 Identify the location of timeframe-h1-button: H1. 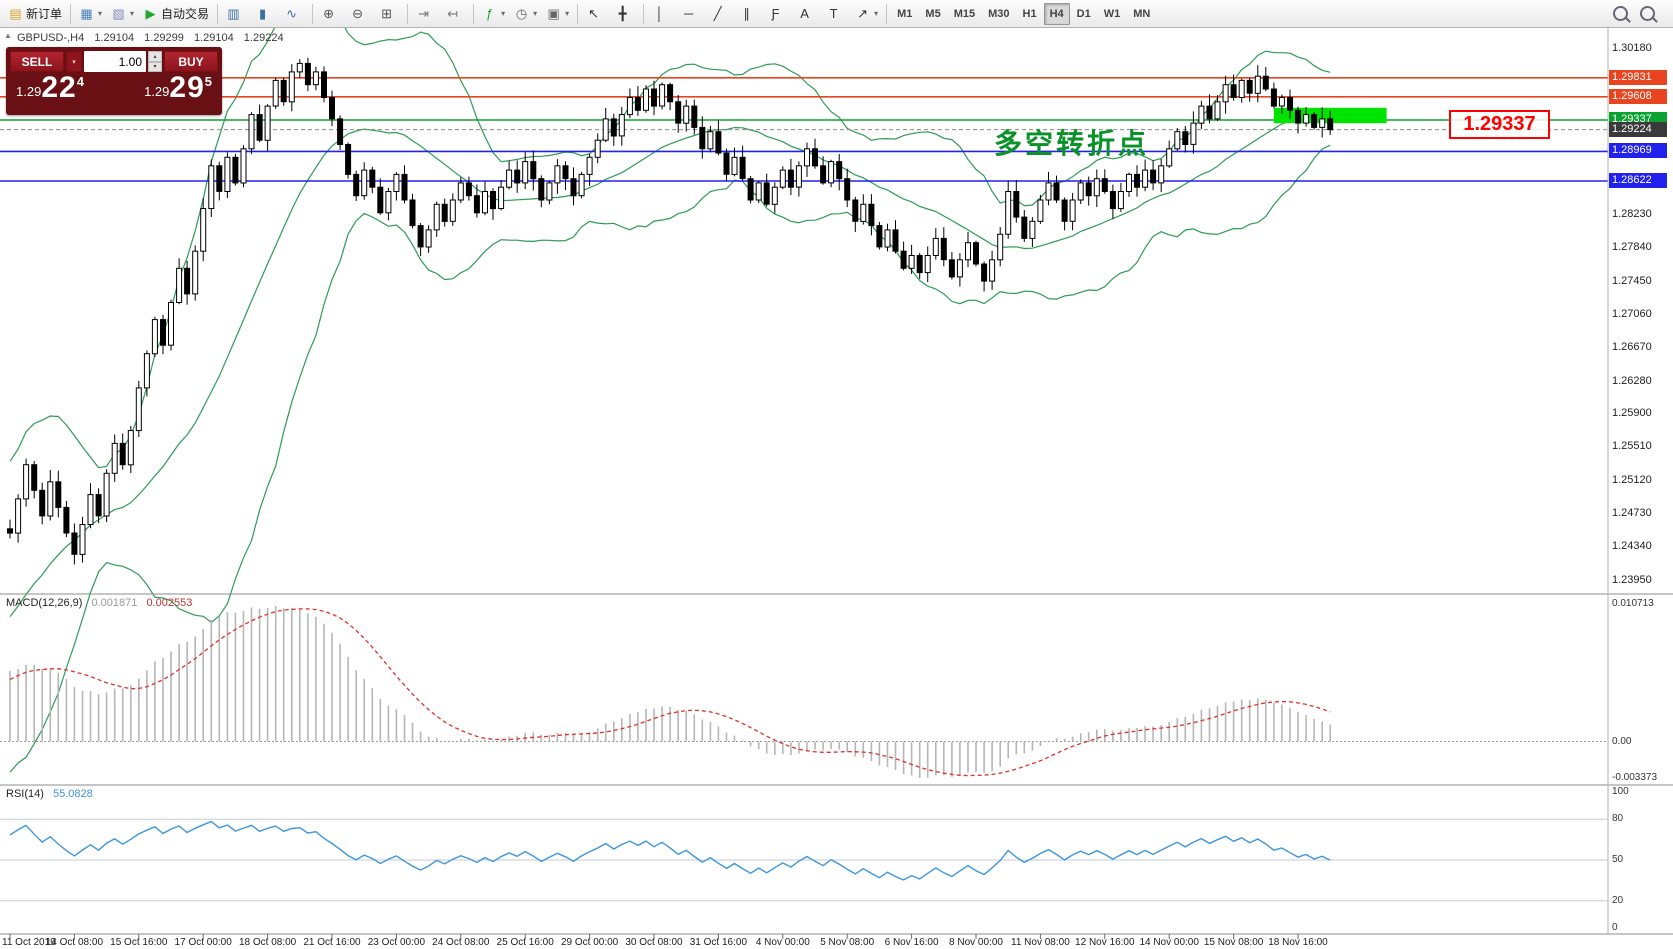
(1029, 13).